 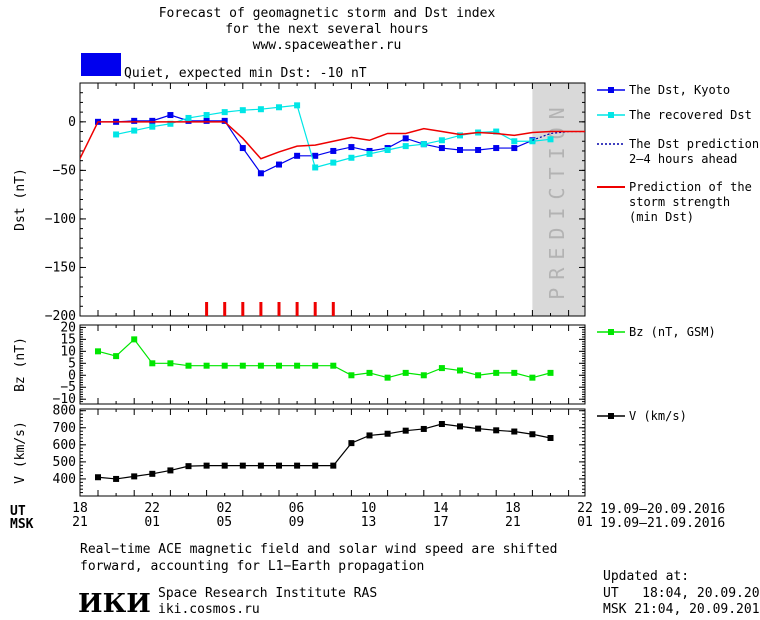 I want to click on legend-label: 2–4 hours ahead, so click(x=683, y=159).